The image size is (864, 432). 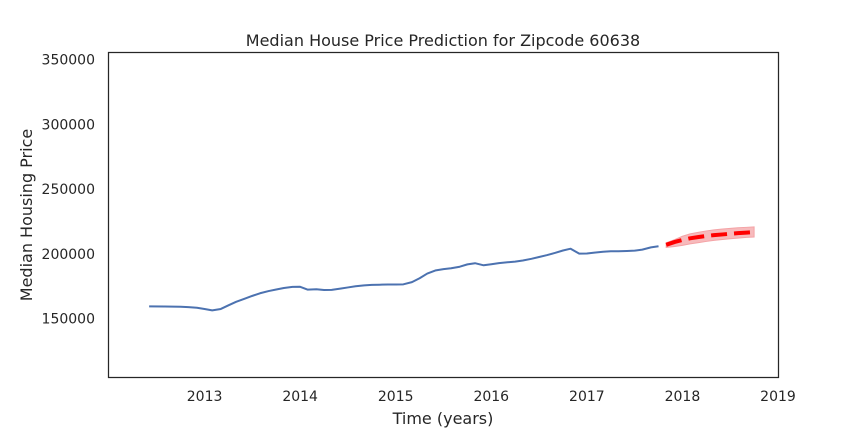 I want to click on x-tick-label: 2013, so click(x=205, y=397).